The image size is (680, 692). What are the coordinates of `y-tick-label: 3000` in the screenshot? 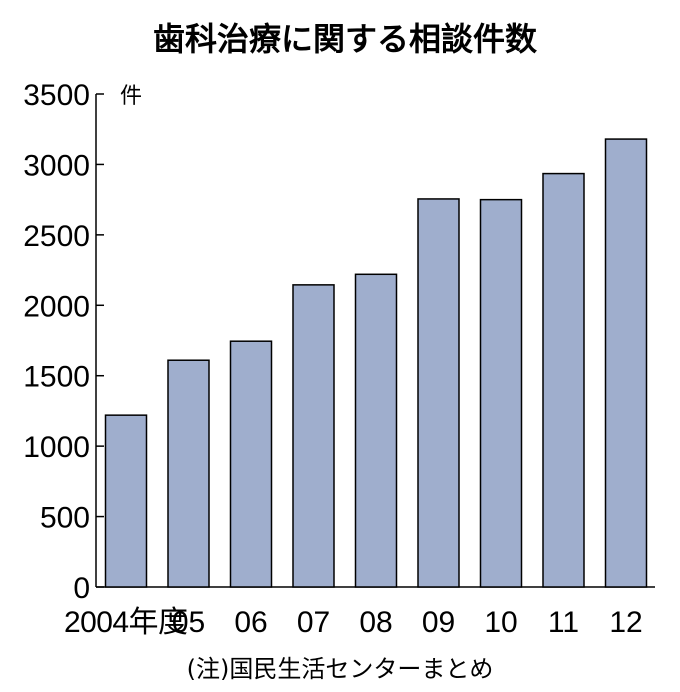 It's located at (56, 165).